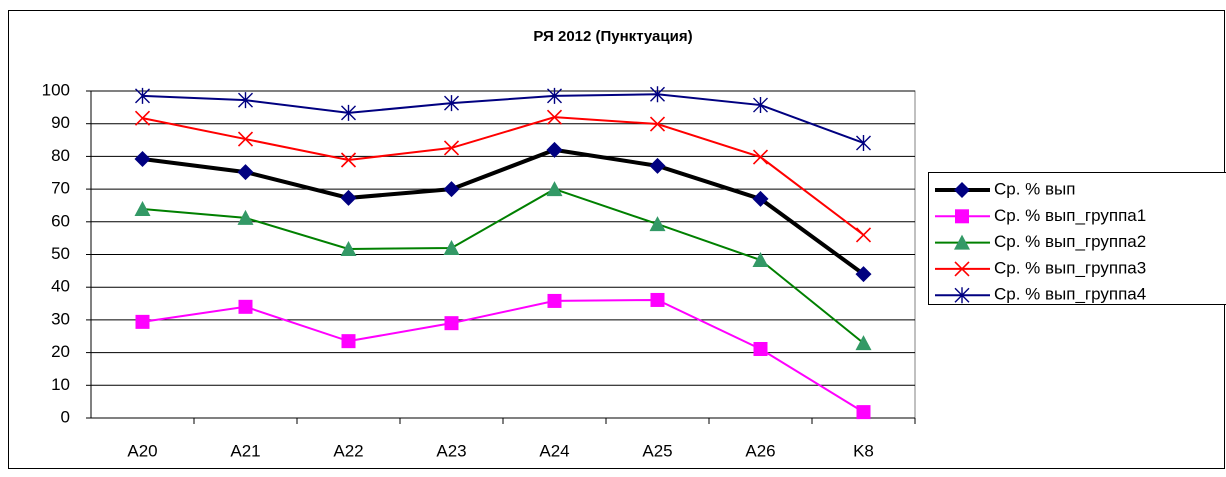 This screenshot has height=477, width=1226. Describe the element at coordinates (612, 36) in the screenshot. I see `chart-title: РЯ 2012 (Пунктуация)` at that location.